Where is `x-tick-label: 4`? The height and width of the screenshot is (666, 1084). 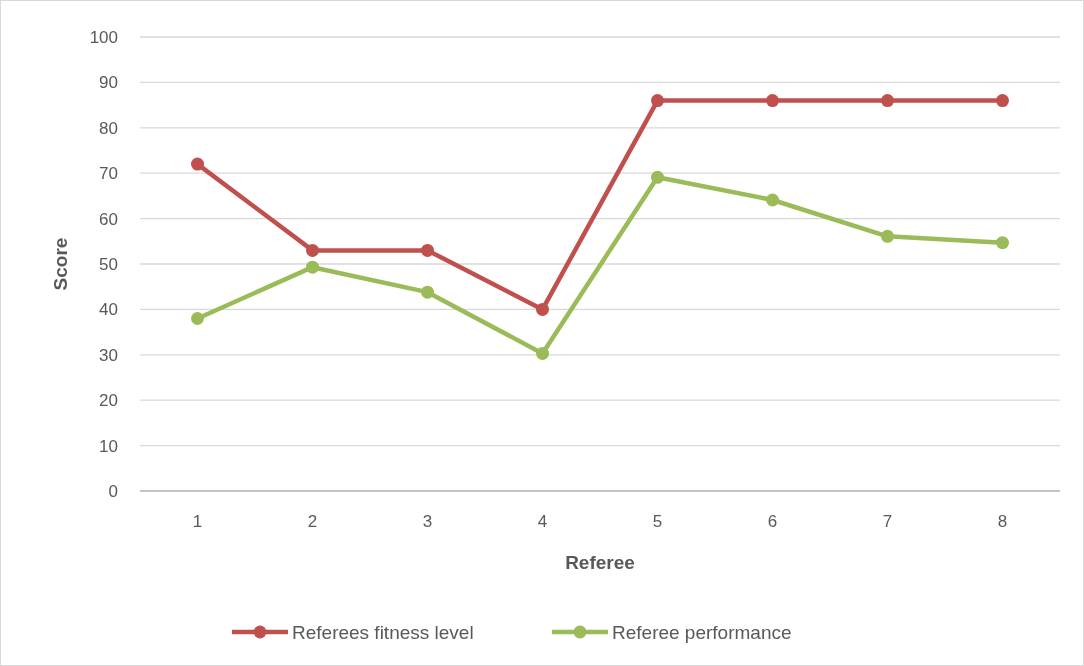 x-tick-label: 4 is located at coordinates (542, 521).